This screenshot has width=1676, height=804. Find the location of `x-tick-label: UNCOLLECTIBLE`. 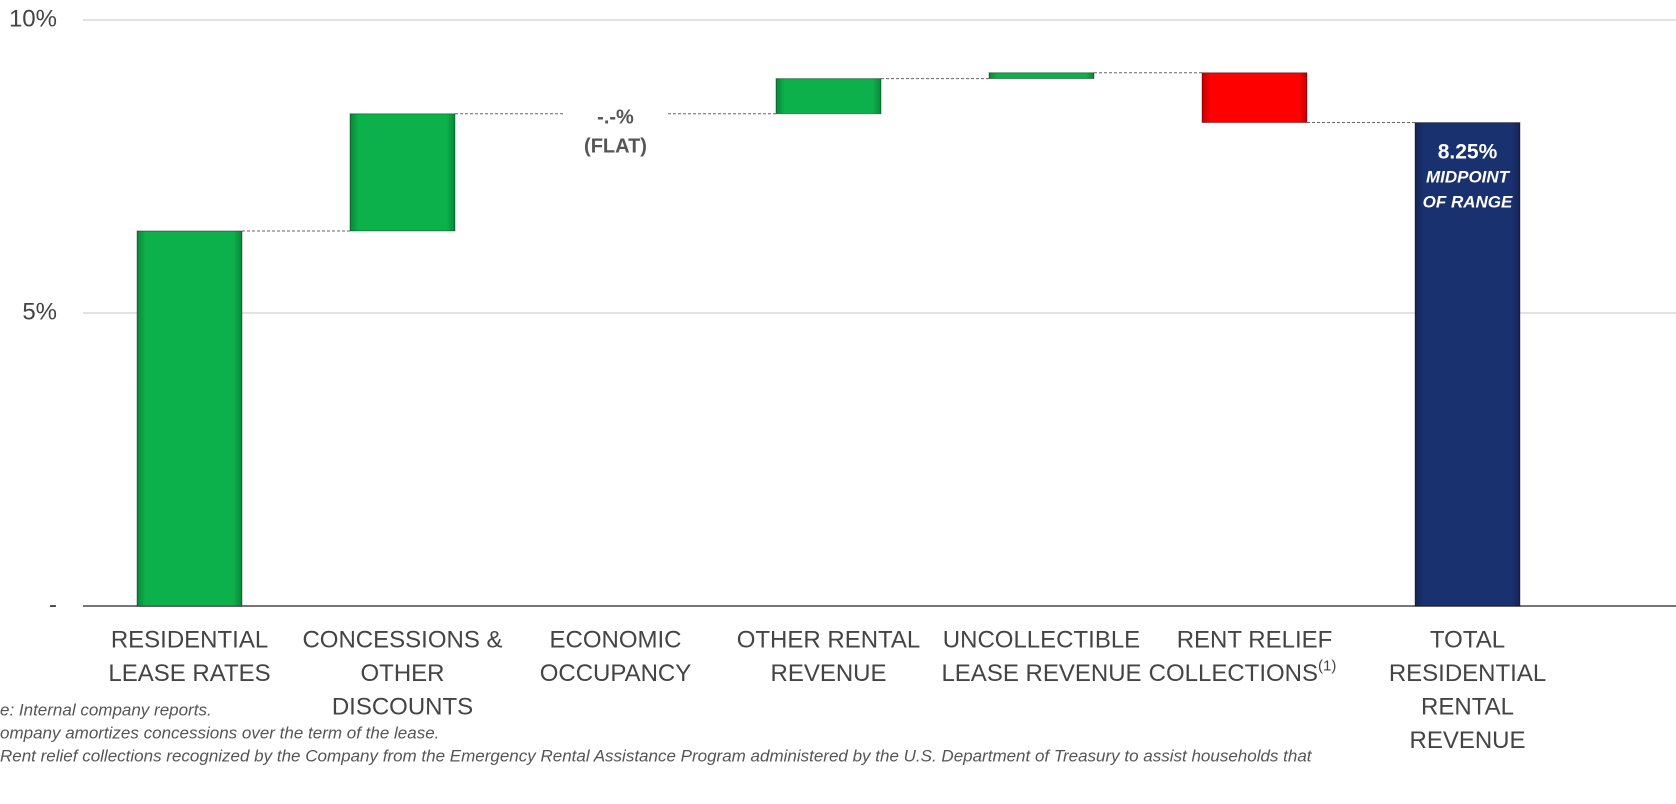

x-tick-label: UNCOLLECTIBLE is located at coordinates (1041, 639).